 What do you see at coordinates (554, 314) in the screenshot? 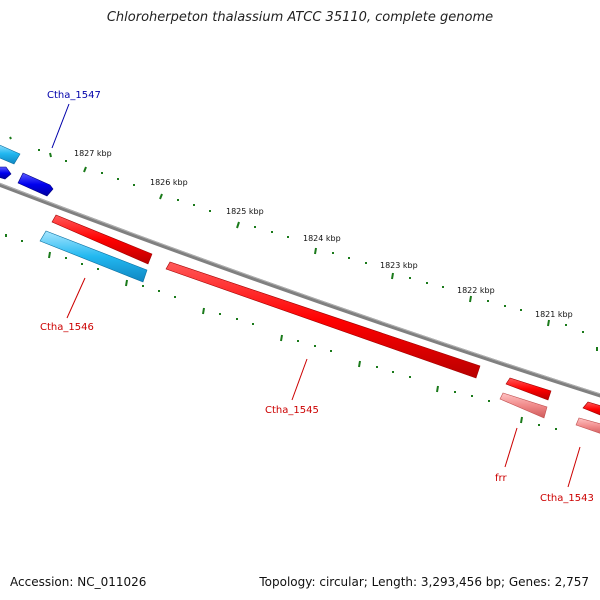
I see `kbp-label-1821: 1821 kbp` at bounding box center [554, 314].